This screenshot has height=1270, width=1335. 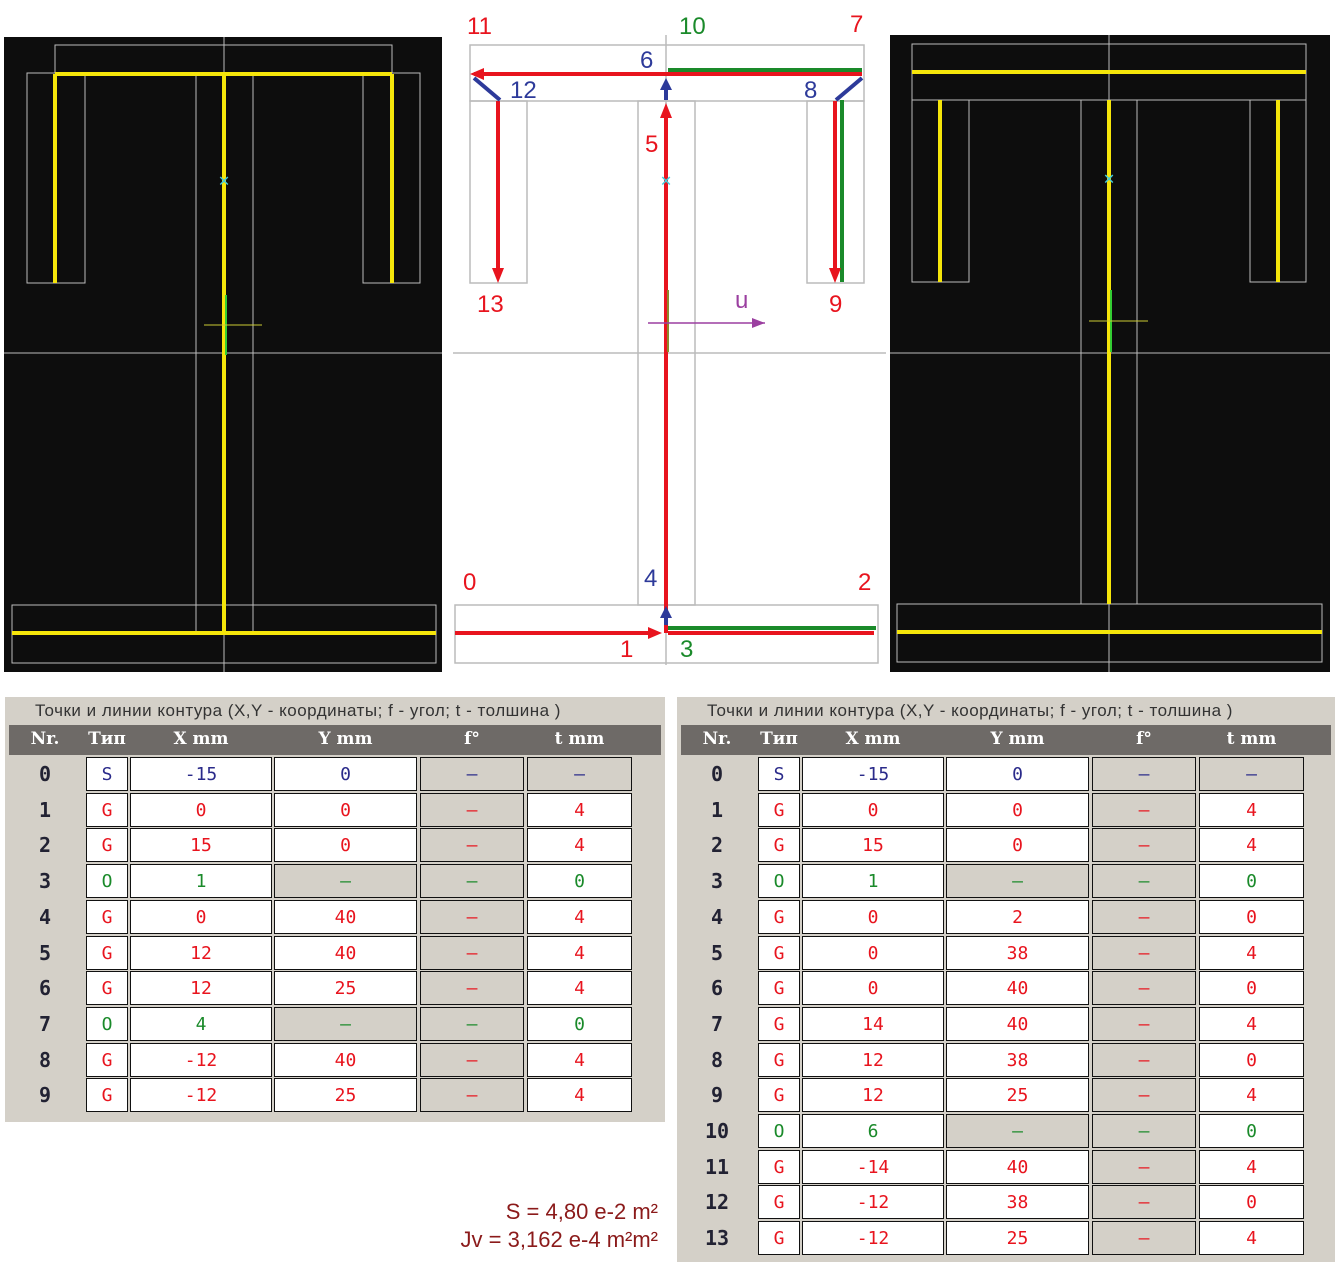 I want to click on table-row: 12 G -12 38–0, so click(x=1001, y=1202).